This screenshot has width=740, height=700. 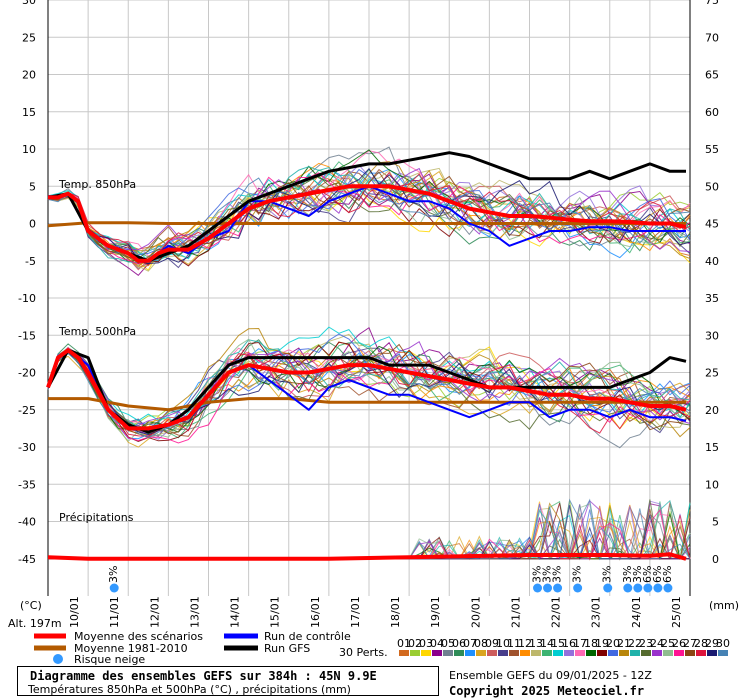 I want to click on left-axis-unit: (°C), so click(x=31, y=605).